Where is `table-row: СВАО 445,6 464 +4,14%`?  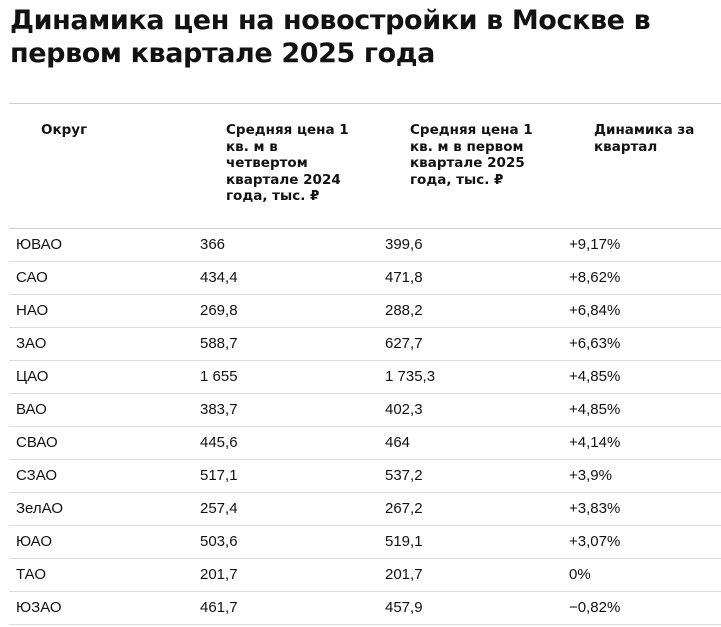 table-row: СВАО 445,6 464 +4,14% is located at coordinates (365, 443).